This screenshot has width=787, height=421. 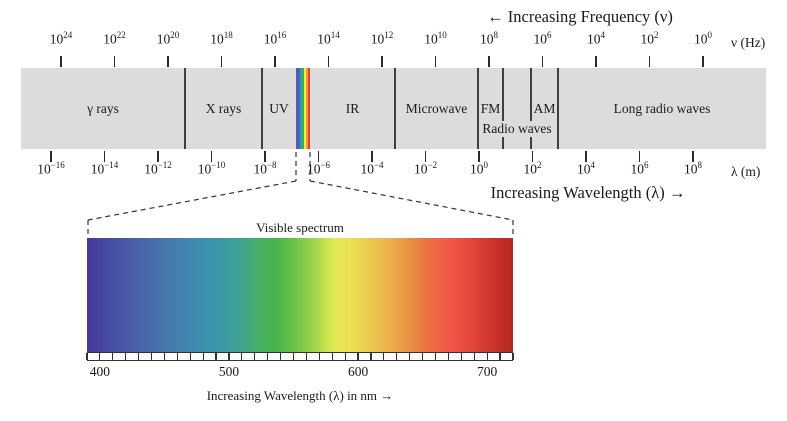 What do you see at coordinates (580, 16) in the screenshot?
I see `increasing-frequency-caption: ← Increasing Frequency (ν)` at bounding box center [580, 16].